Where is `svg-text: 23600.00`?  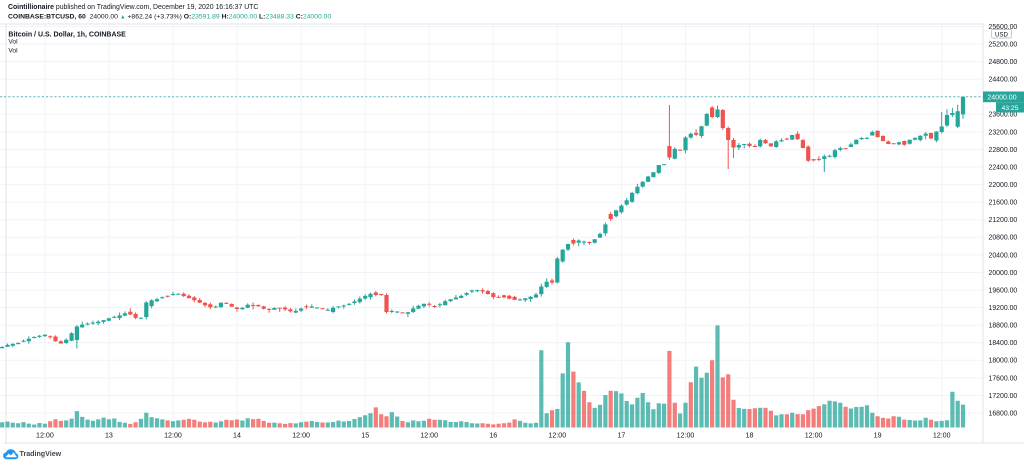 svg-text: 23600.00 is located at coordinates (1003, 115).